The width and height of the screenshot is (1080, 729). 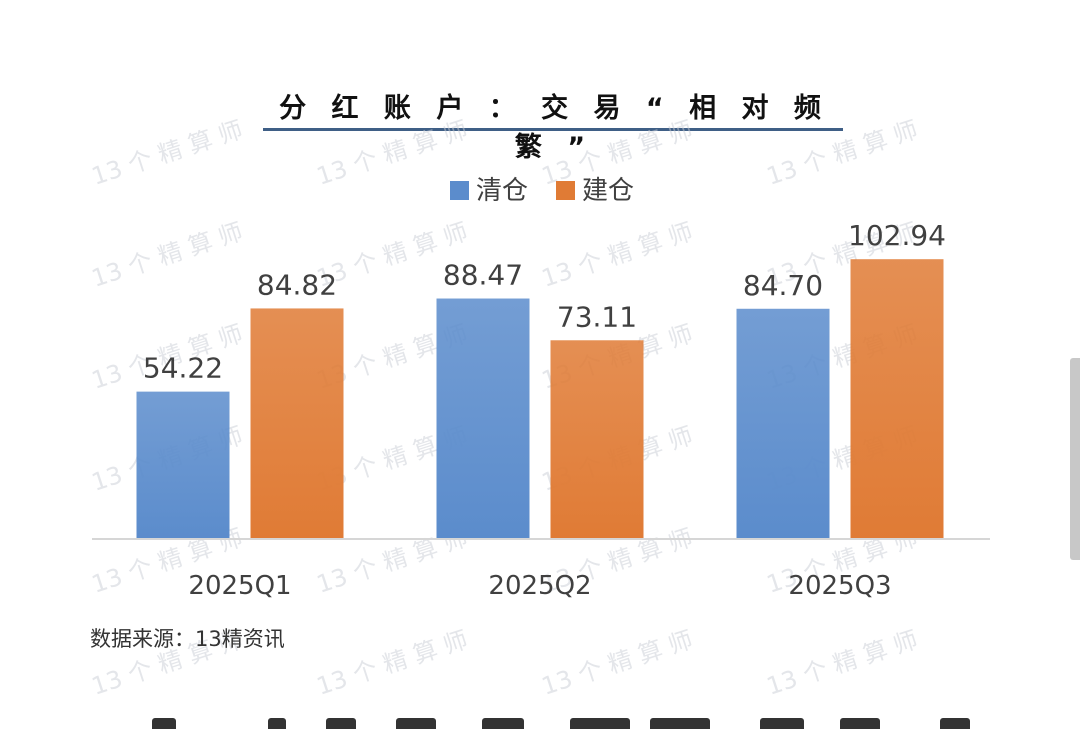 What do you see at coordinates (597, 316) in the screenshot?
I see `data-label: 73.11` at bounding box center [597, 316].